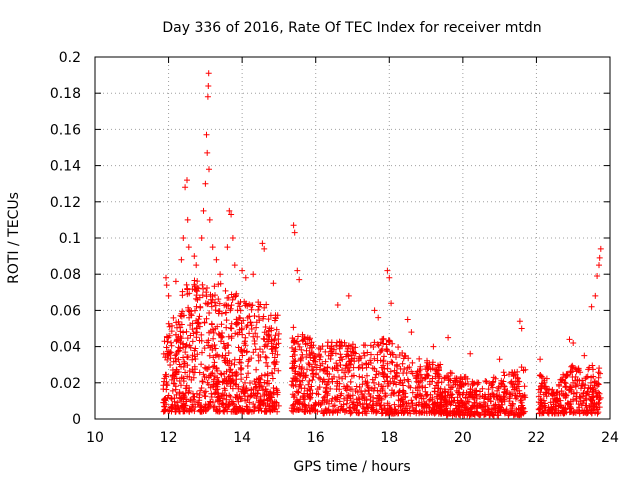 The height and width of the screenshot is (480, 640). I want to click on y-tick-labels: 0 0.02 0.04 0.06 0.08 0.1 0.12 0.14 0.16 0.18 0.2, so click(65, 239).